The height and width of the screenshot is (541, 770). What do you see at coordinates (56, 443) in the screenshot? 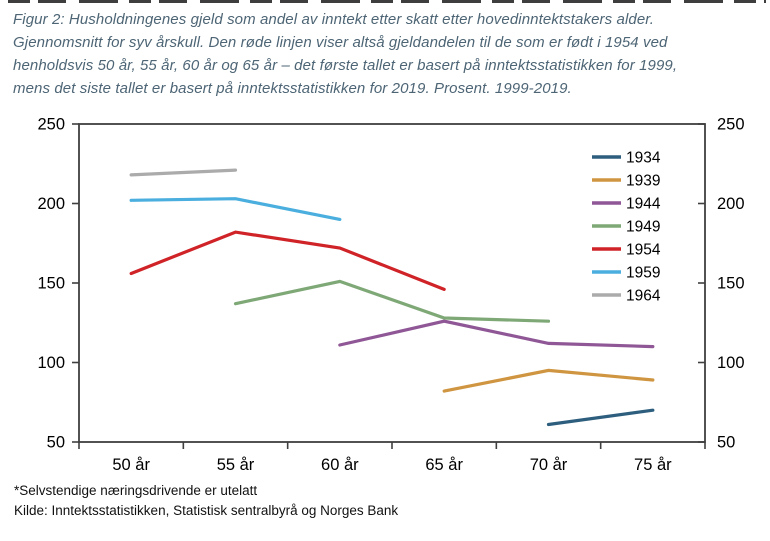
I see `y-axis-label-left: 50` at bounding box center [56, 443].